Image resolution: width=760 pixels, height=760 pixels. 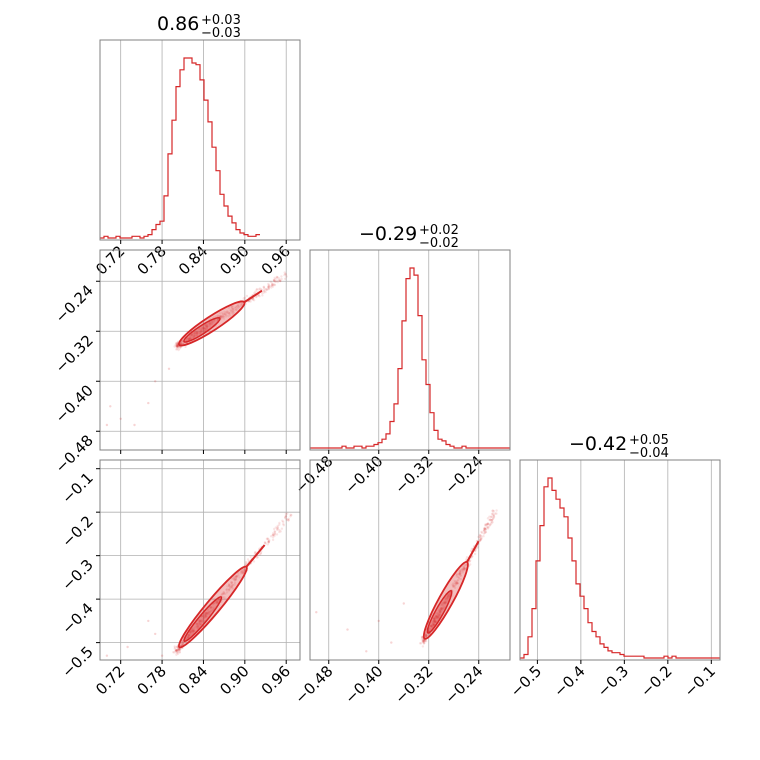 I want to click on x-tick-label: 0.84, so click(x=193, y=260).